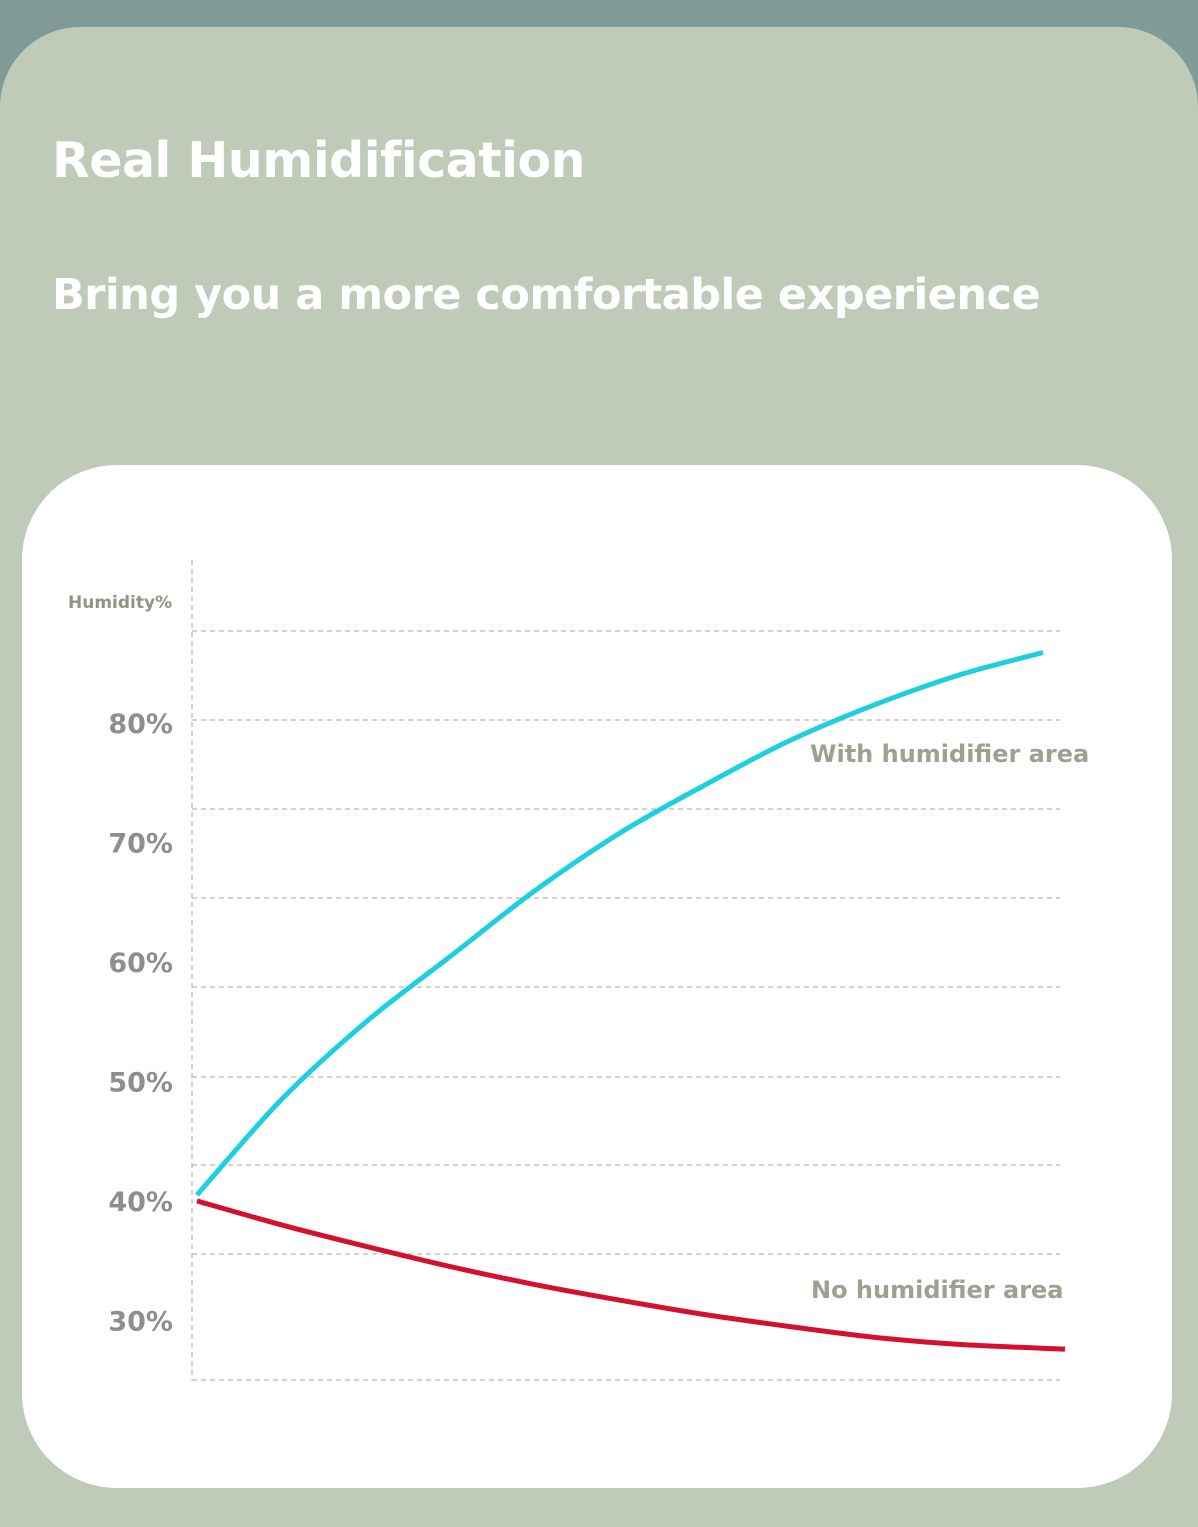  What do you see at coordinates (120, 603) in the screenshot?
I see `y-axis-label: Humidity%` at bounding box center [120, 603].